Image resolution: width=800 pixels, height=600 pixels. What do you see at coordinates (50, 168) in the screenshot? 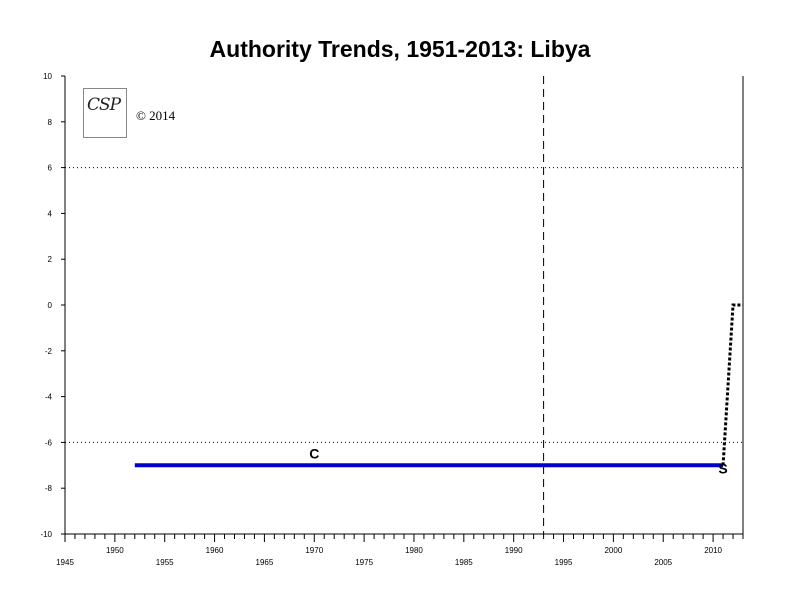
I see `y-tick-label: 6` at bounding box center [50, 168].